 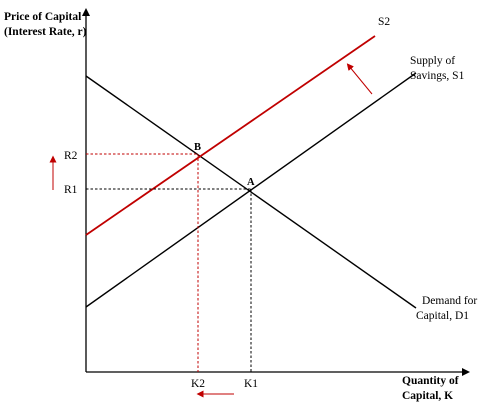 What do you see at coordinates (71, 156) in the screenshot?
I see `r2-tick-label: R2` at bounding box center [71, 156].